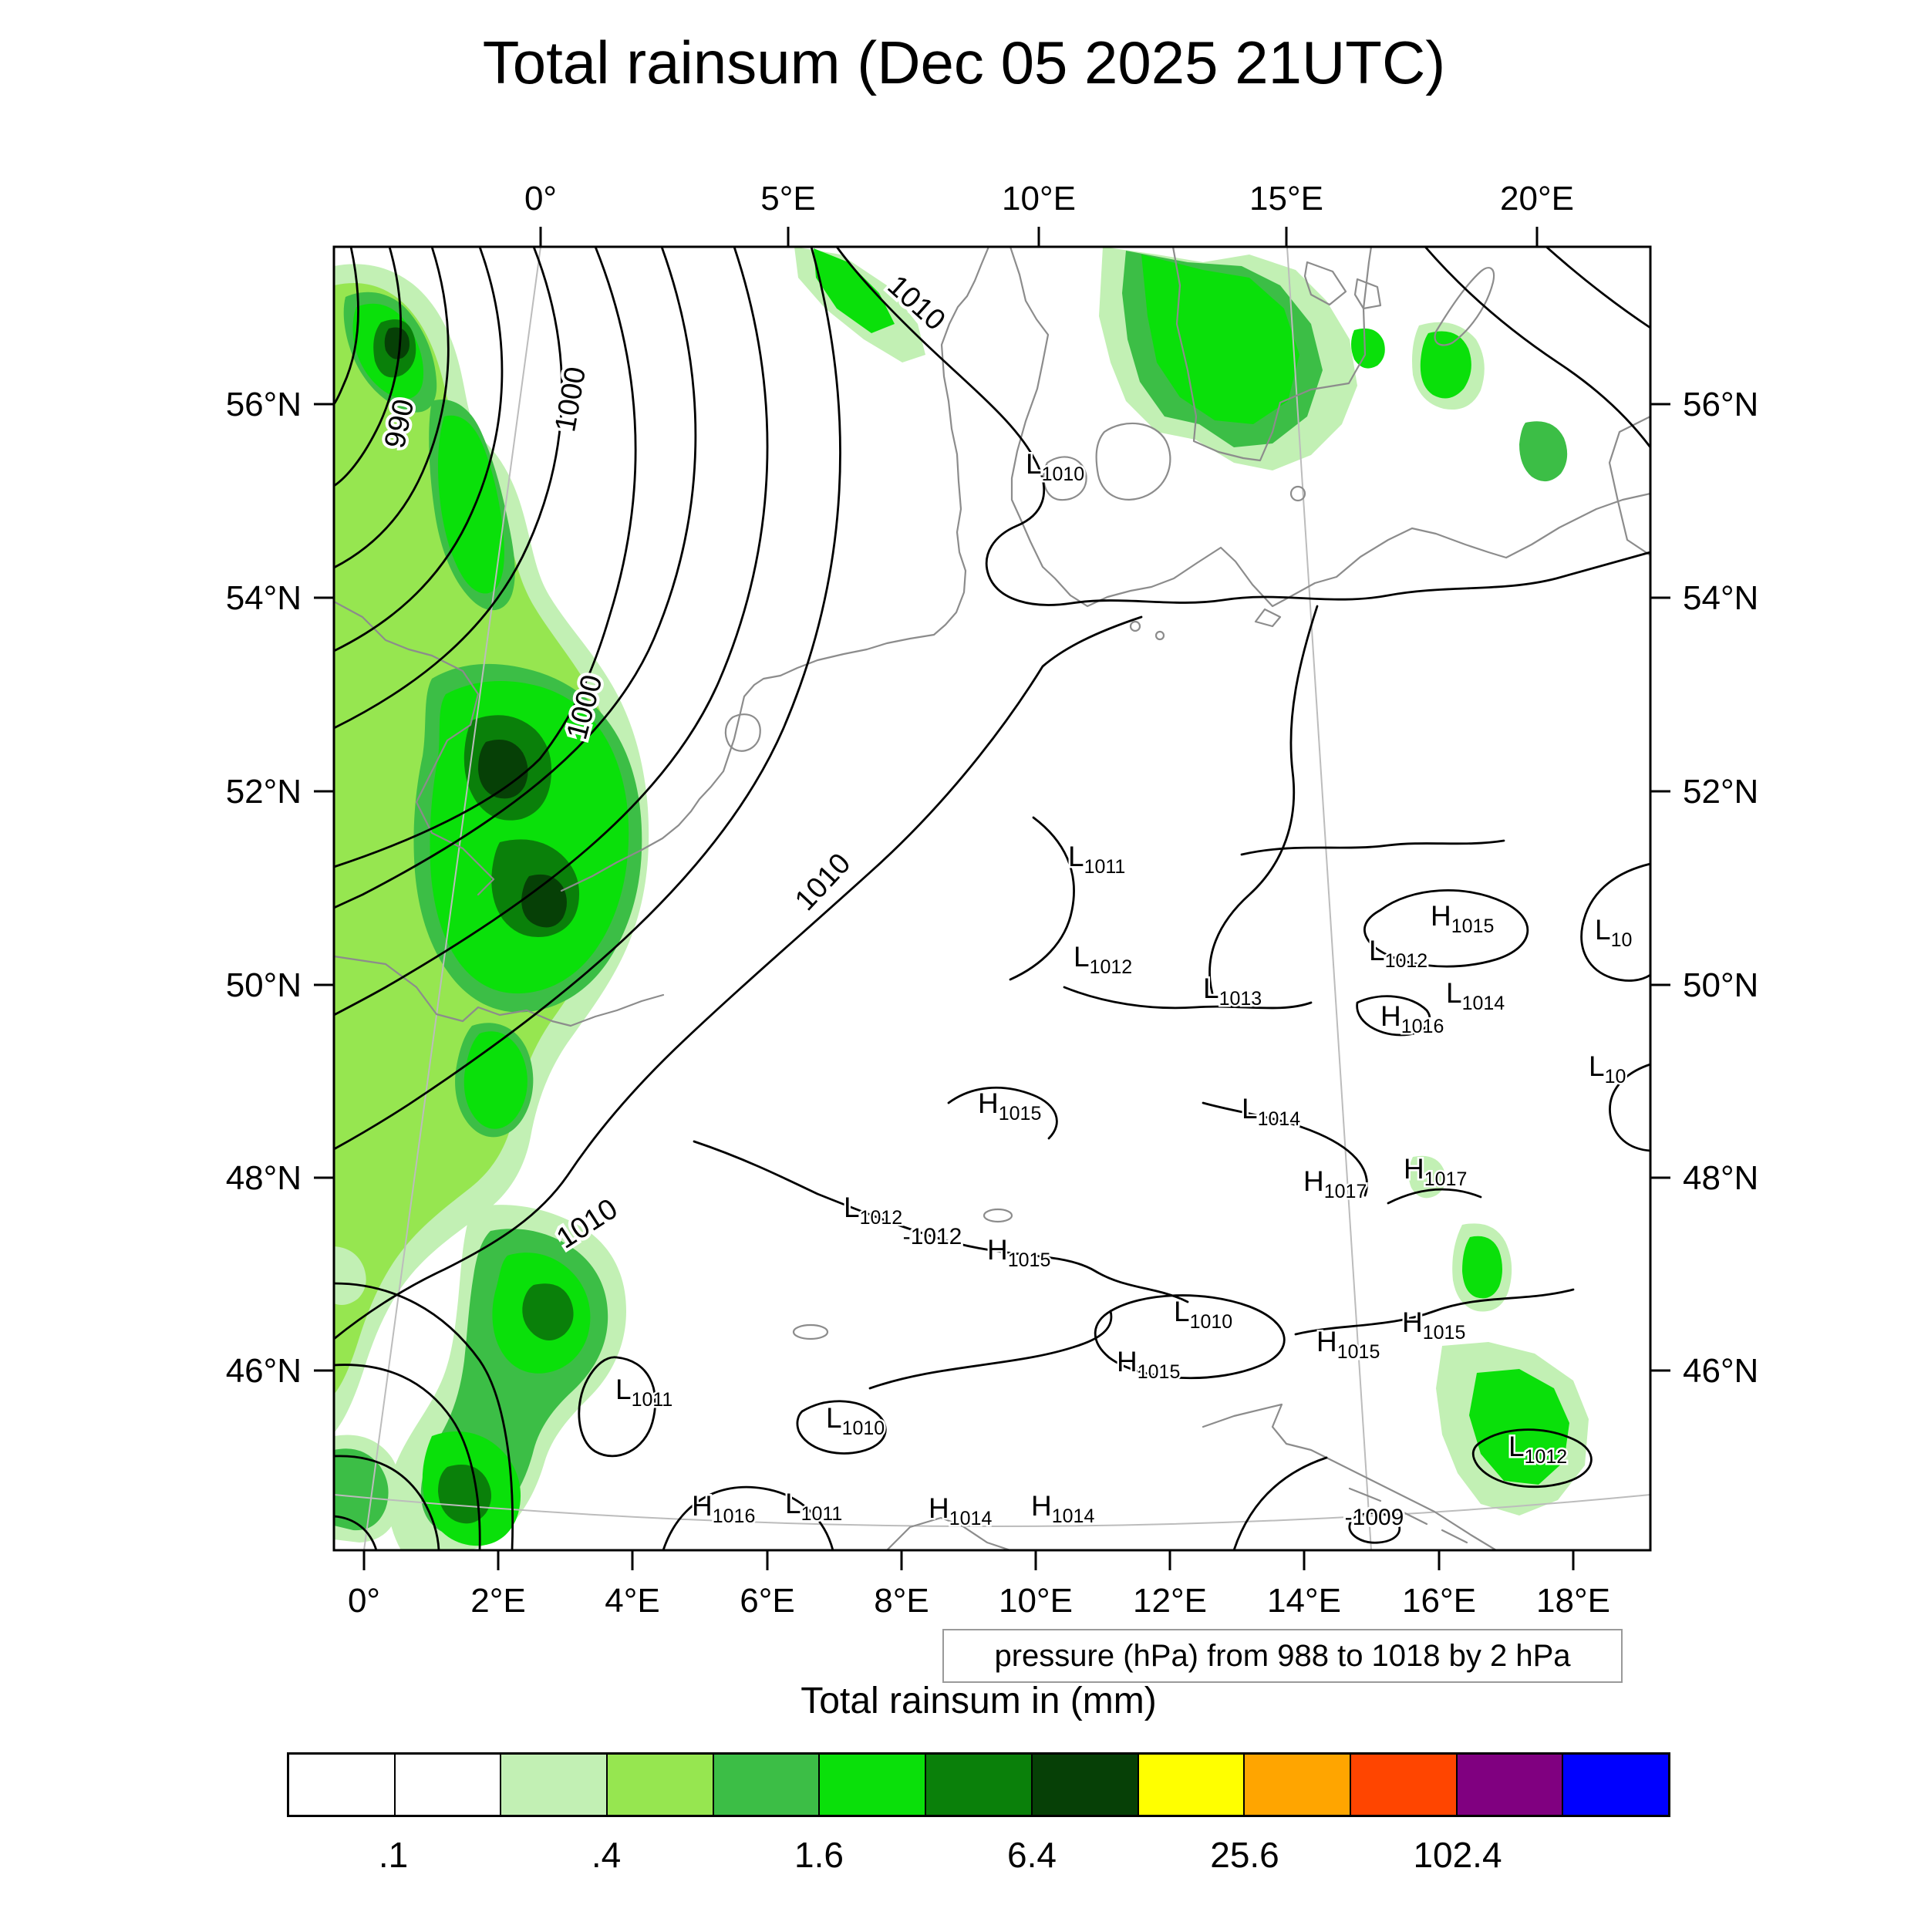 The width and height of the screenshot is (1928, 1932). Describe the element at coordinates (1297, 493) in the screenshot. I see `coastline-island` at that location.